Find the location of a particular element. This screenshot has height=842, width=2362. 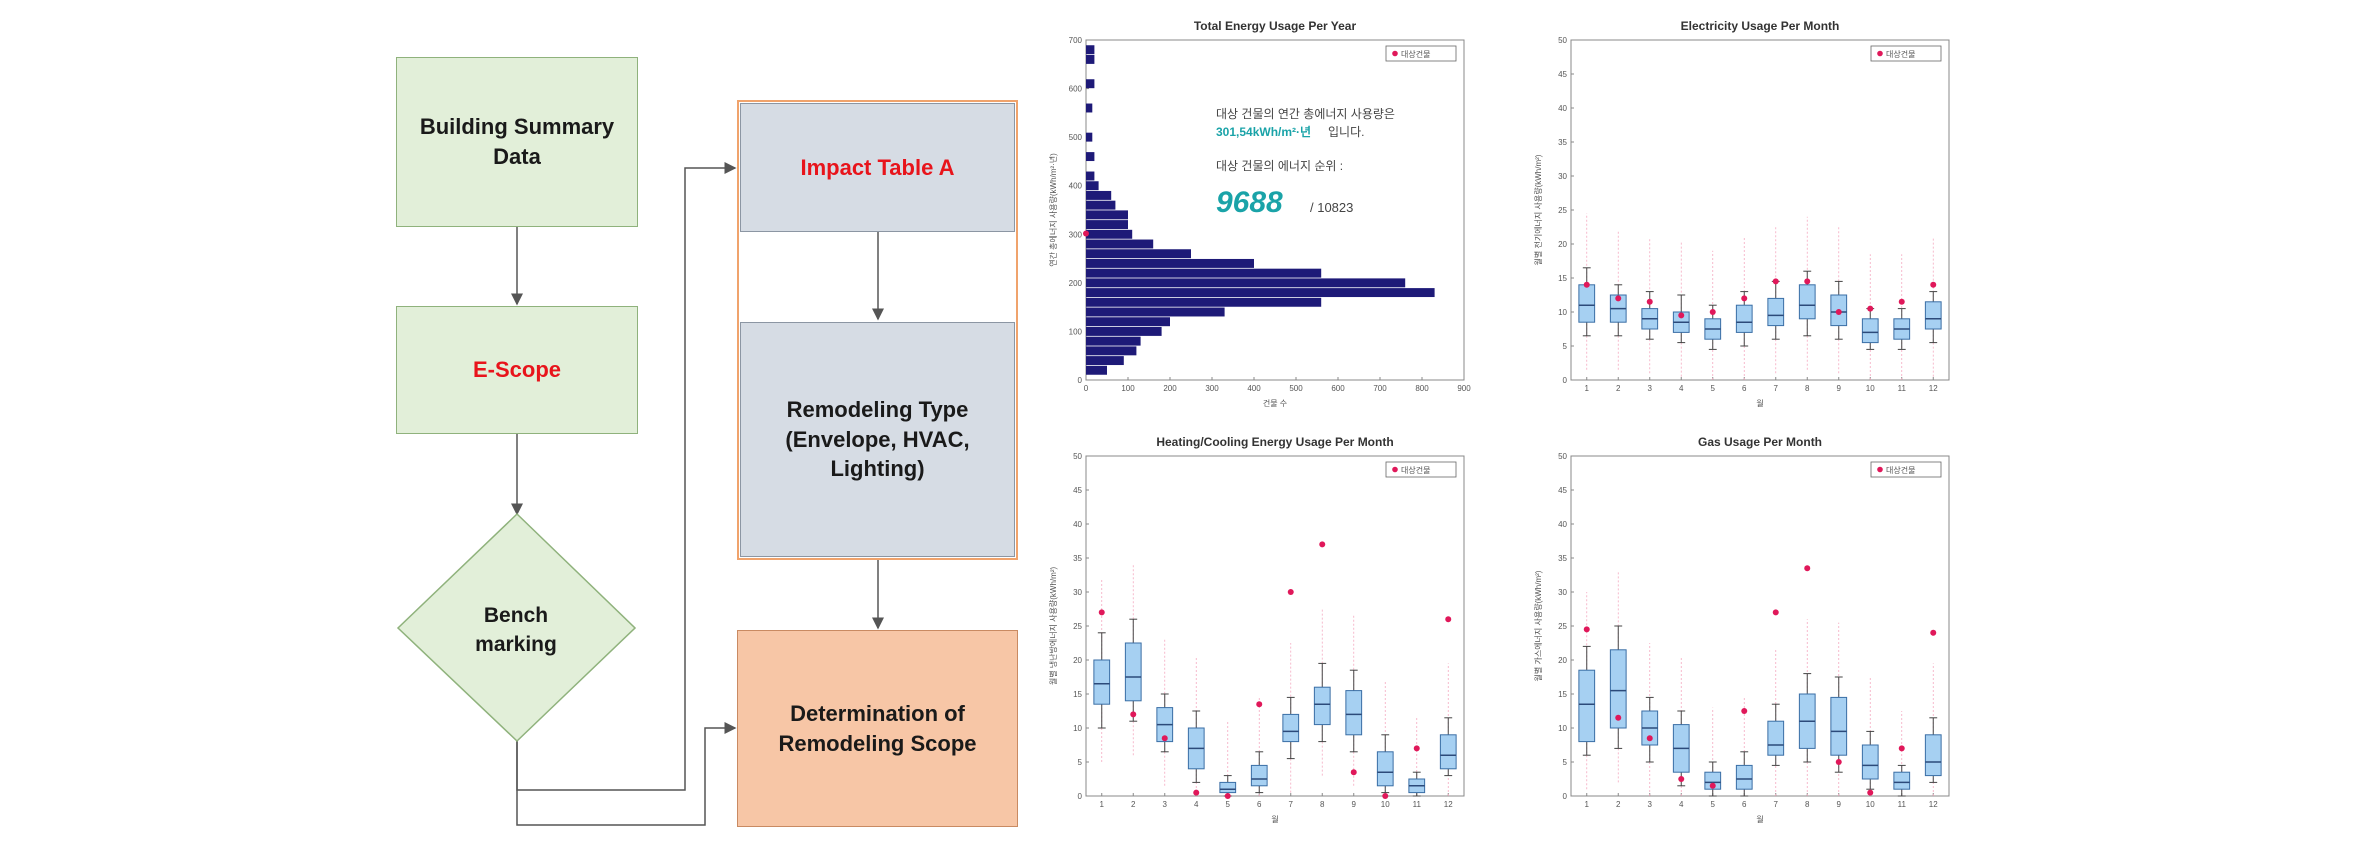

benchmarking-label: Bench marking is located at coordinates (516, 629).